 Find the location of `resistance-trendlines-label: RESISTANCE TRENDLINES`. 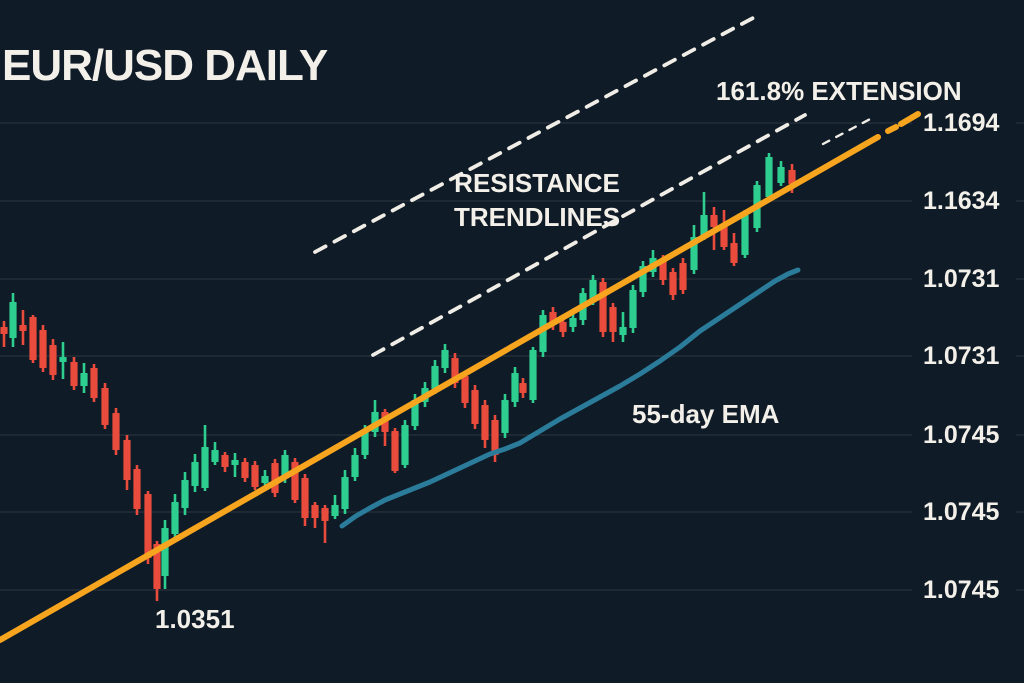

resistance-trendlines-label: RESISTANCE TRENDLINES is located at coordinates (537, 200).